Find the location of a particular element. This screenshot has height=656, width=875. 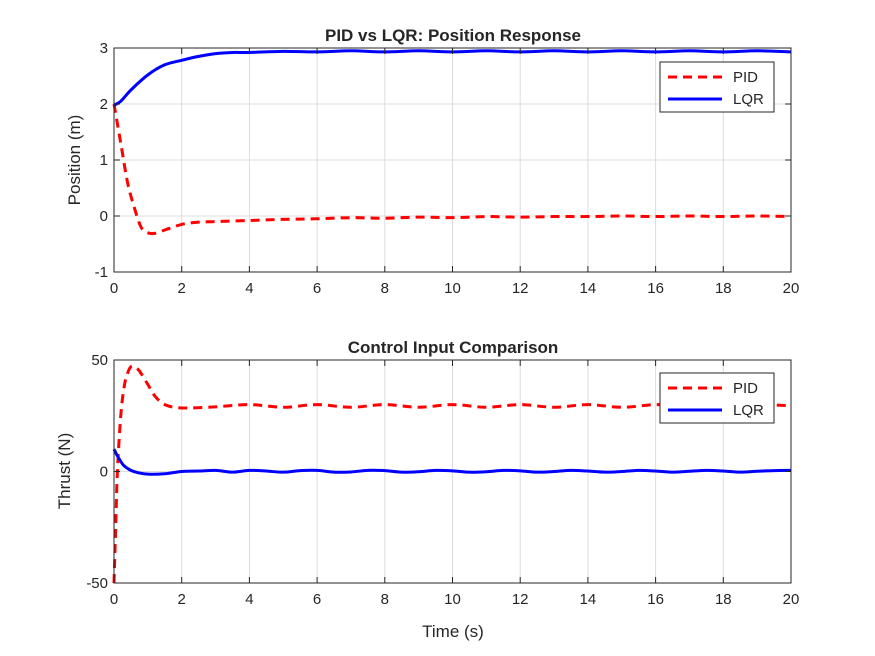

position-xtick-label: 0 is located at coordinates (114, 288).